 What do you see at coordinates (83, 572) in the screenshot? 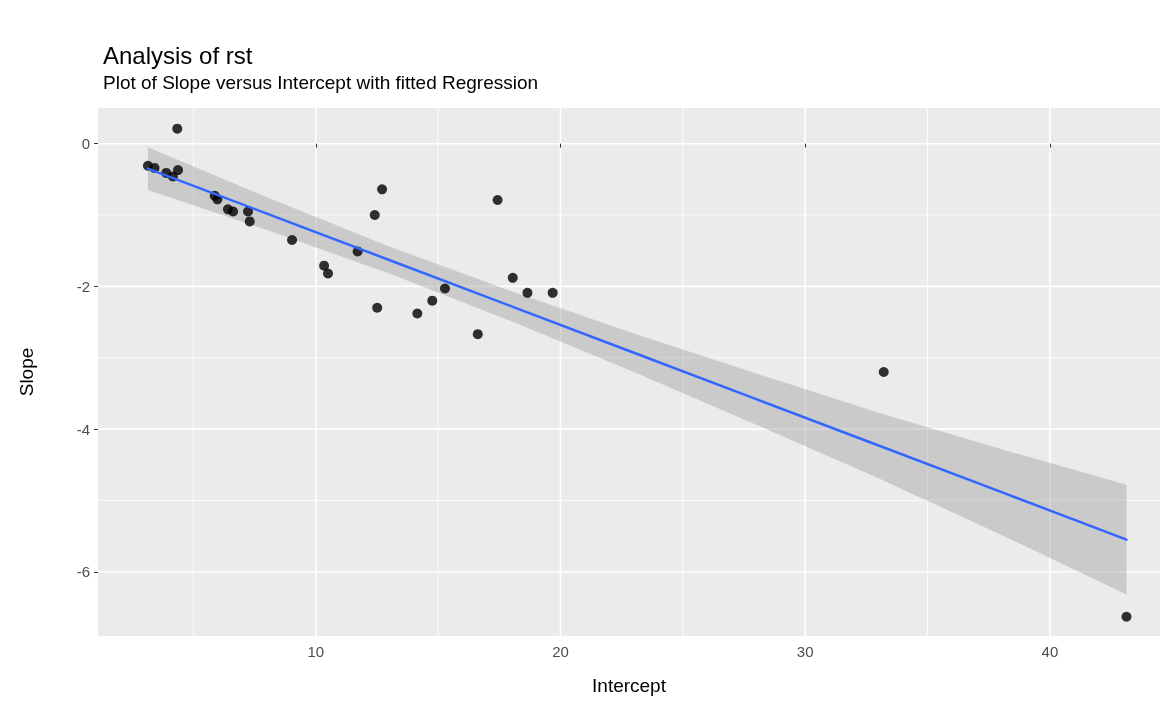
I see `y-tick-label: -6` at bounding box center [83, 572].